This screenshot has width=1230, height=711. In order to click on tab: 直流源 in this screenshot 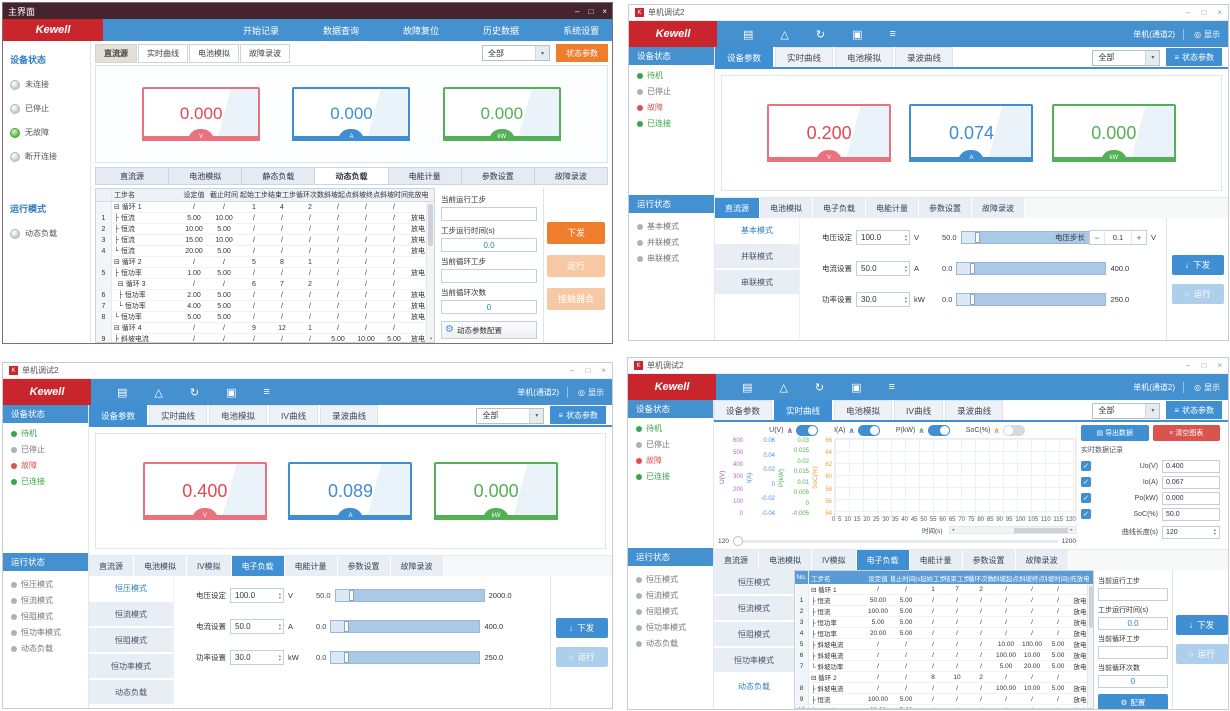, I will do `click(116, 53)`.